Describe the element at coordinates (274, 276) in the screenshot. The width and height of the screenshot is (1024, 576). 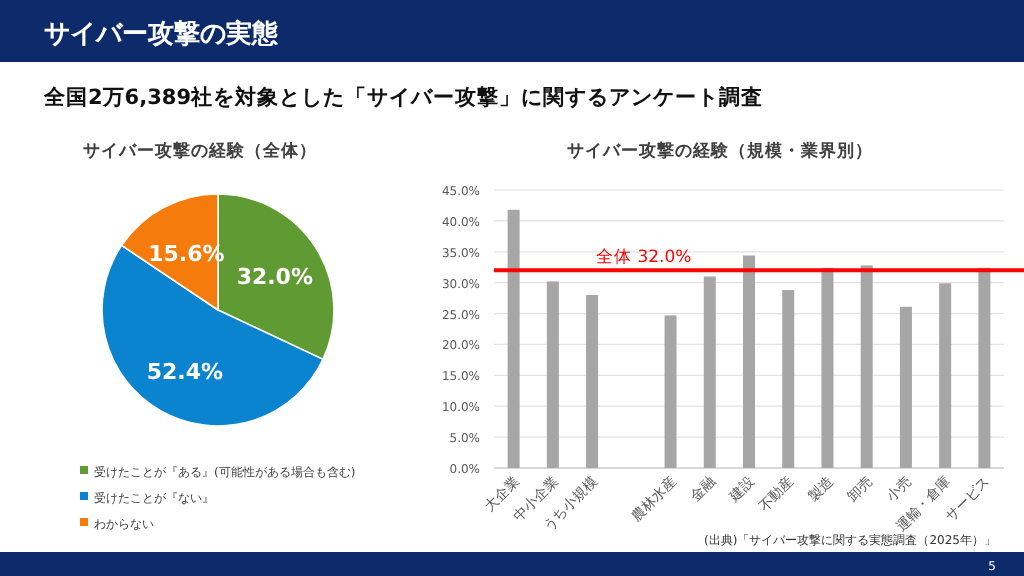
I see `data-label: 32.0%` at that location.